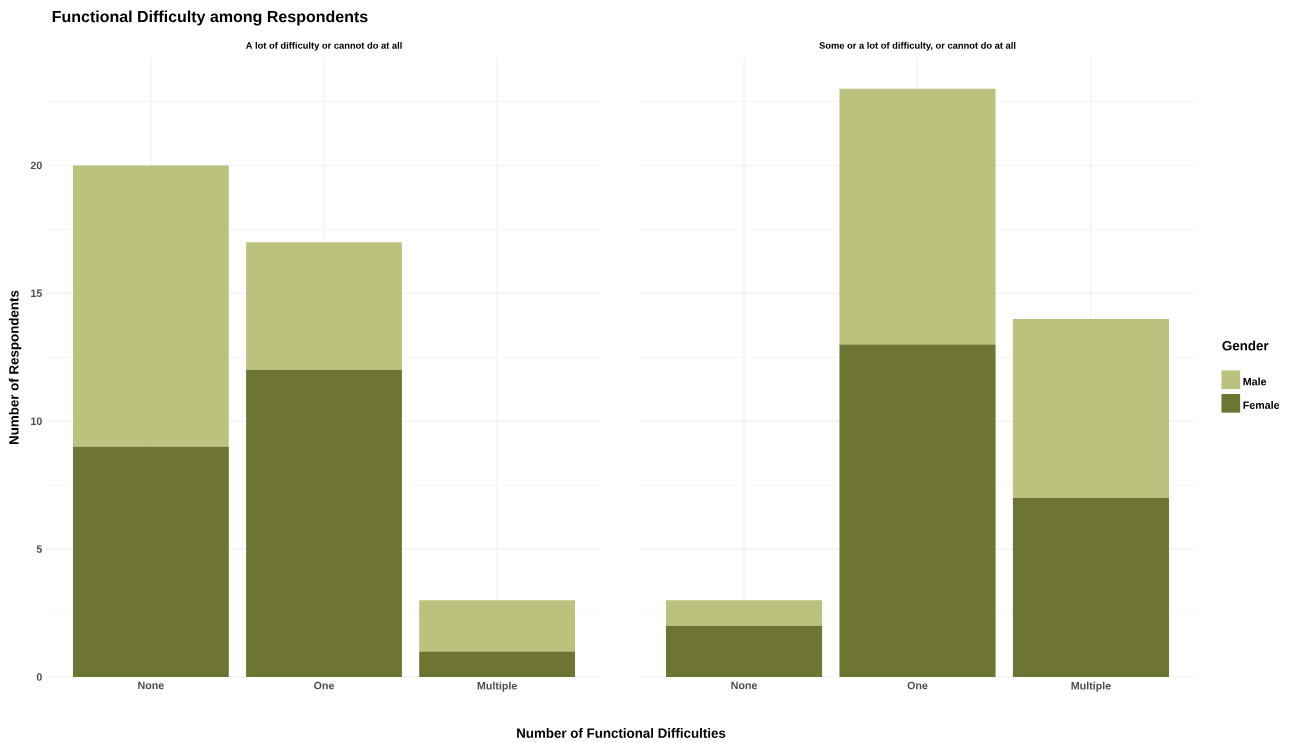  What do you see at coordinates (1255, 381) in the screenshot?
I see `legend-label: Male` at bounding box center [1255, 381].